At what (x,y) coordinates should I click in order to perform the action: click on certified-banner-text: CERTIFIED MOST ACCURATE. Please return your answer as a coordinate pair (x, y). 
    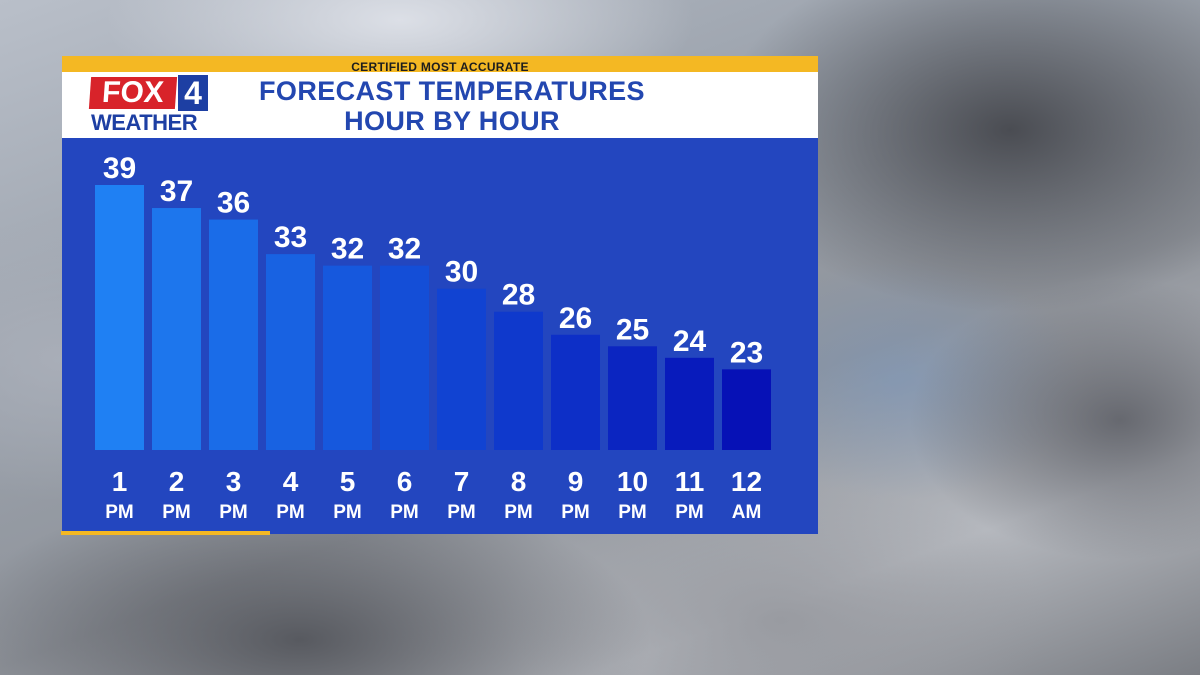
    Looking at the image, I should click on (440, 67).